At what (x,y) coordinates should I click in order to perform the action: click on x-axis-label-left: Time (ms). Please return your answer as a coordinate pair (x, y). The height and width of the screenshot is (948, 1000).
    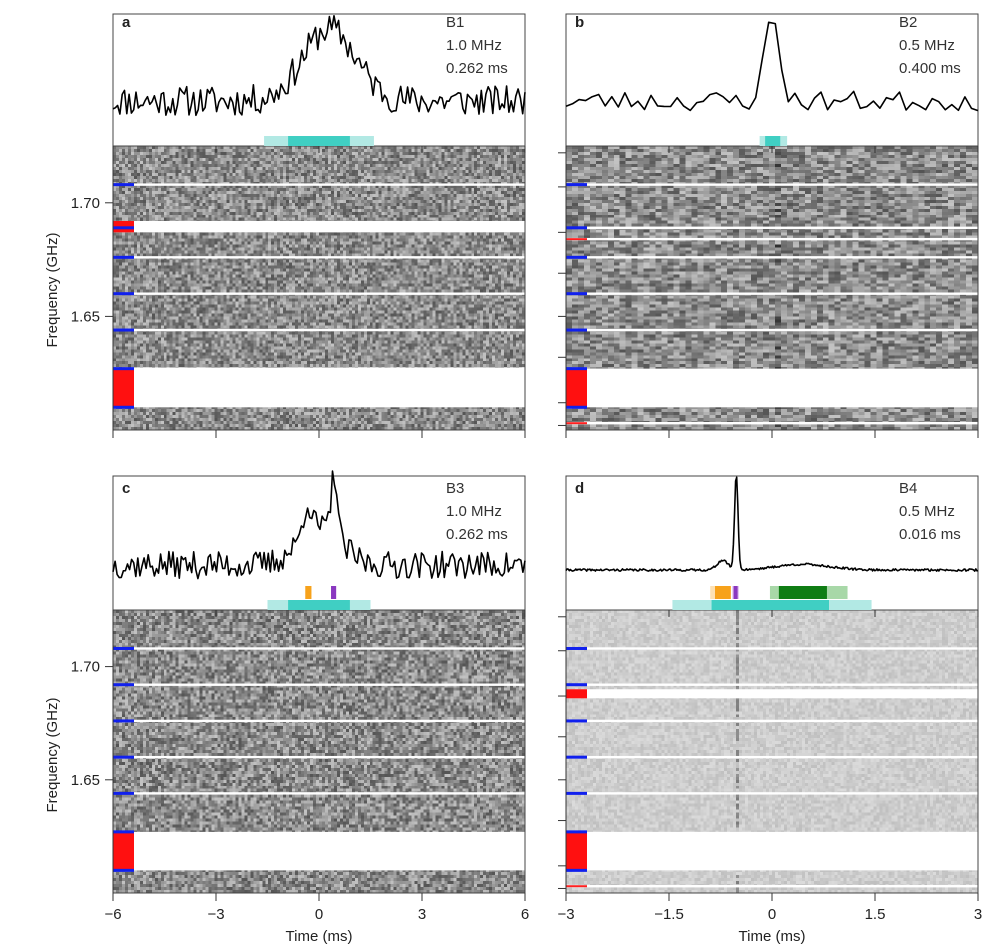
    Looking at the image, I should click on (319, 936).